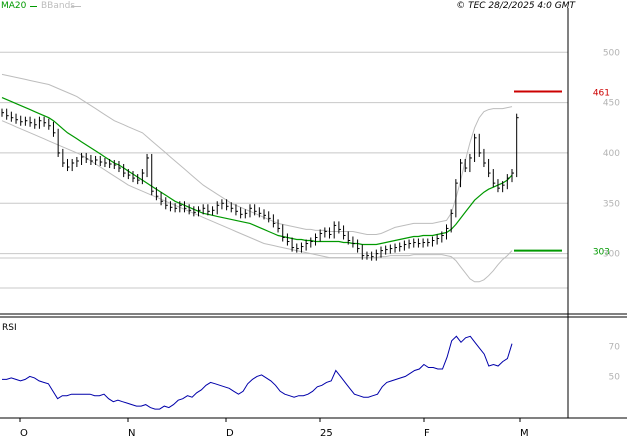 This screenshot has width=627, height=440. I want to click on price-levels: 461 303, so click(562, 173).